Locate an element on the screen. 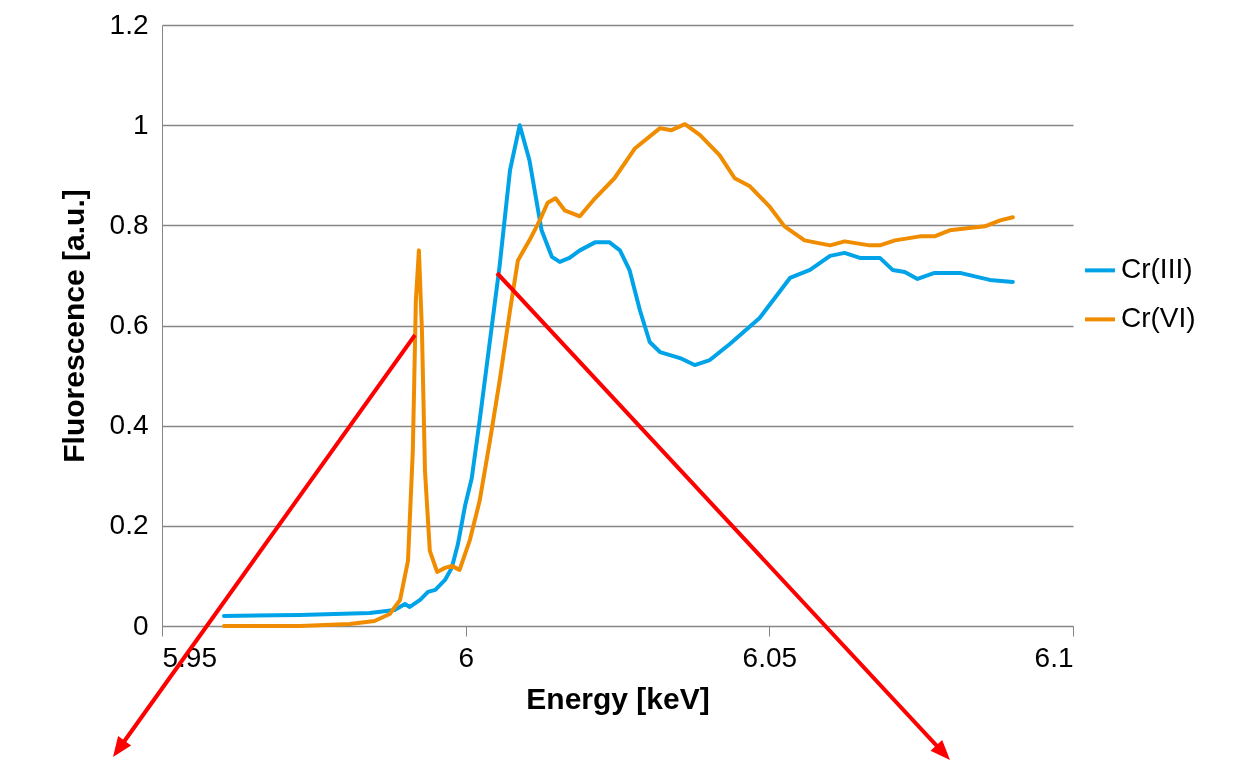  y-tick-label: 0.6 is located at coordinates (129, 324).